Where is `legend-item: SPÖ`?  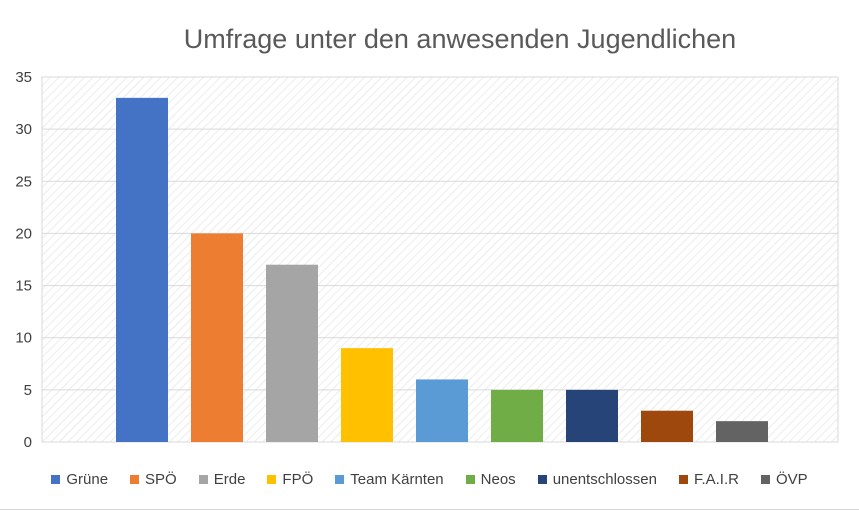
legend-item: SPÖ is located at coordinates (153, 479).